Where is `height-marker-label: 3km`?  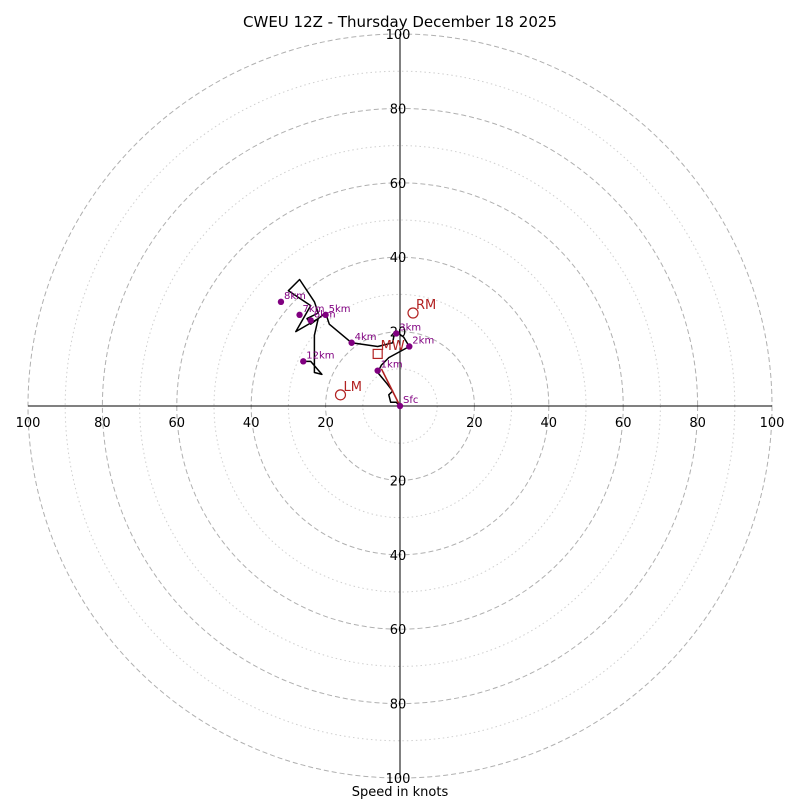 height-marker-label: 3km is located at coordinates (410, 327).